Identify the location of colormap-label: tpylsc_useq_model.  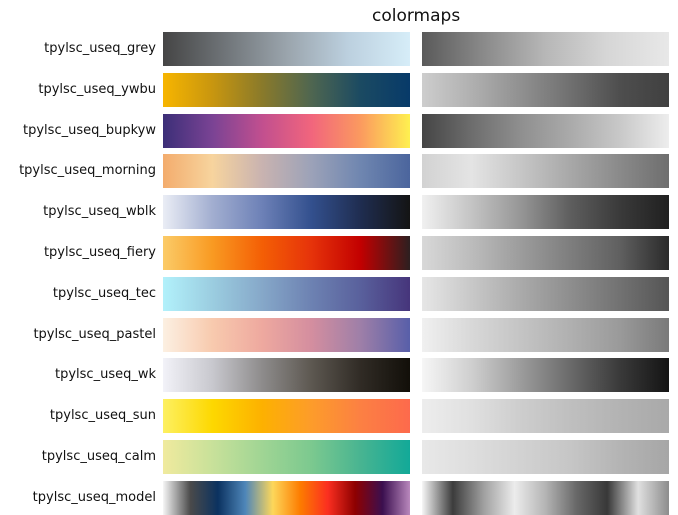
(94, 497).